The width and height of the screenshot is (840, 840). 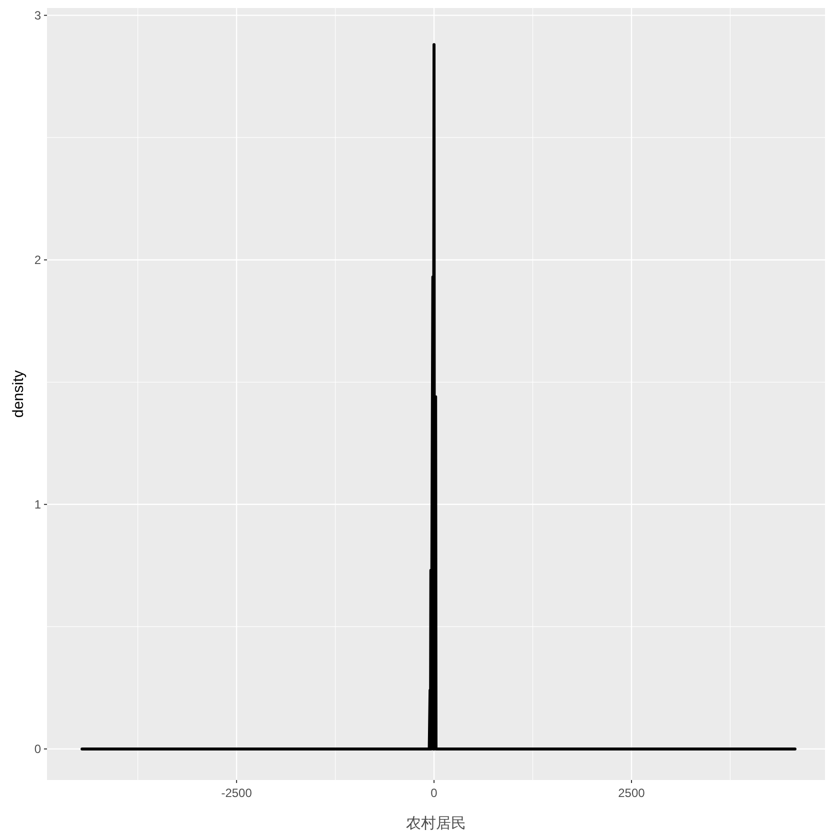 I want to click on x-axis-title: 农村居民, so click(x=436, y=823).